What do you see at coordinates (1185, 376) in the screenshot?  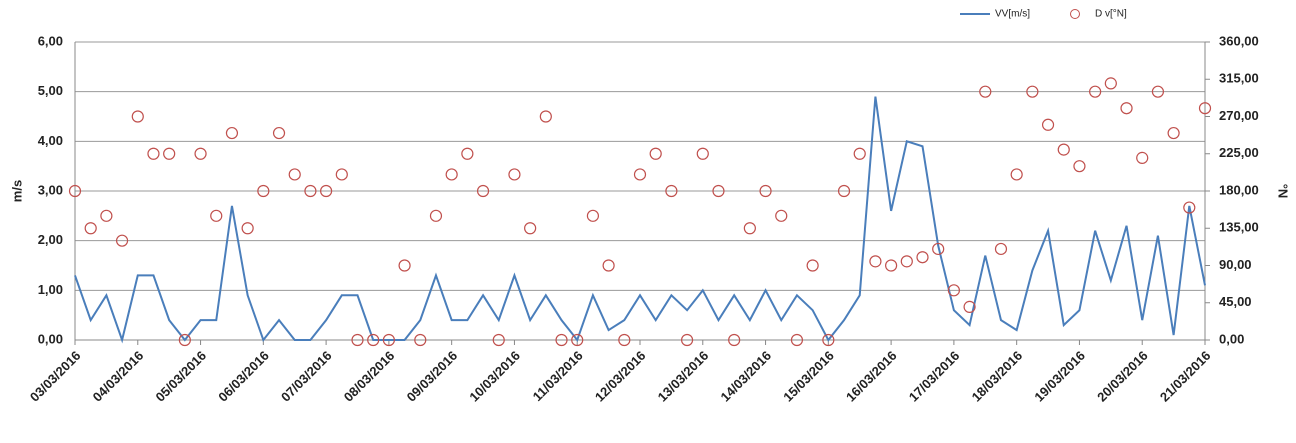 I see `x-tick-label: 21/03/2016` at bounding box center [1185, 376].